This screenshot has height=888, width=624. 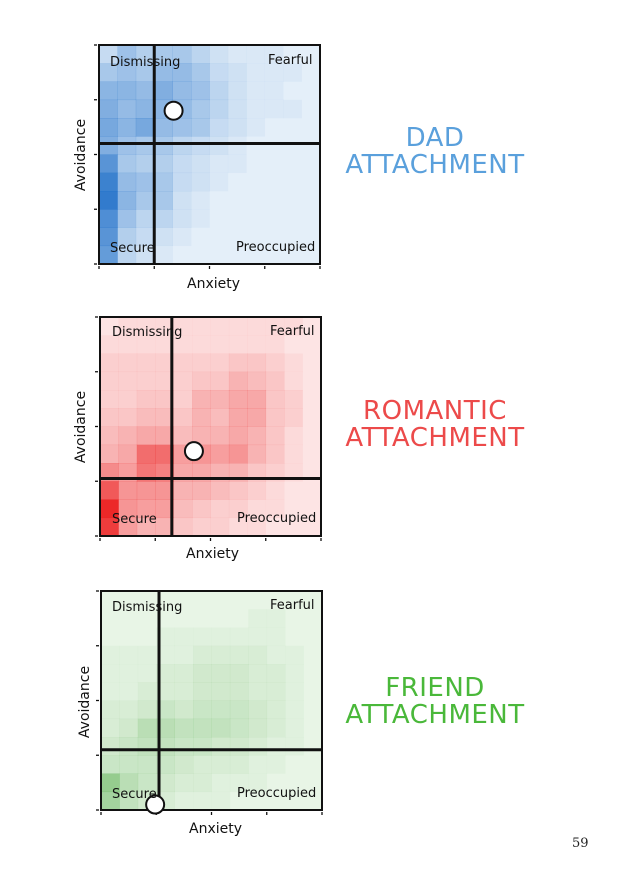 I want to click on chart-title-friend: FRIEND ATTACHMENT, so click(x=435, y=702).